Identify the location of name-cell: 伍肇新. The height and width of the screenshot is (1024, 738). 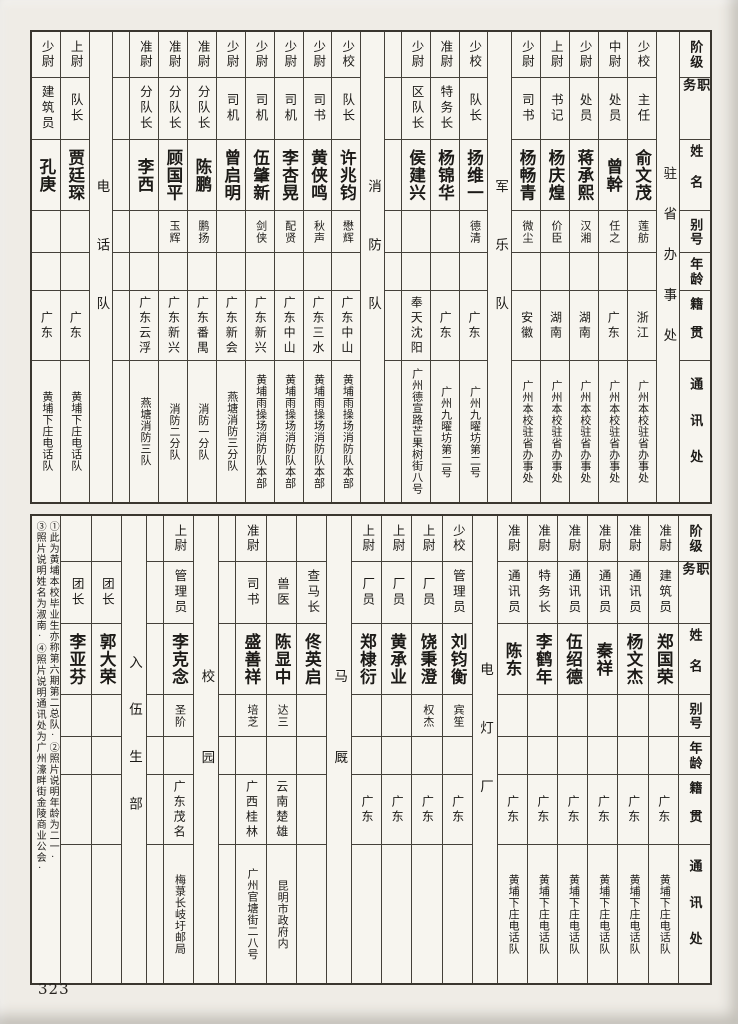
(259, 175).